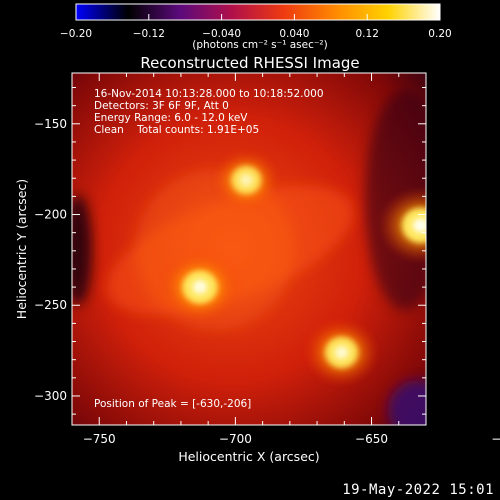 This screenshot has width=500, height=500. I want to click on annotation-peak-position: Position of Peak = [-630,-206], so click(172, 404).